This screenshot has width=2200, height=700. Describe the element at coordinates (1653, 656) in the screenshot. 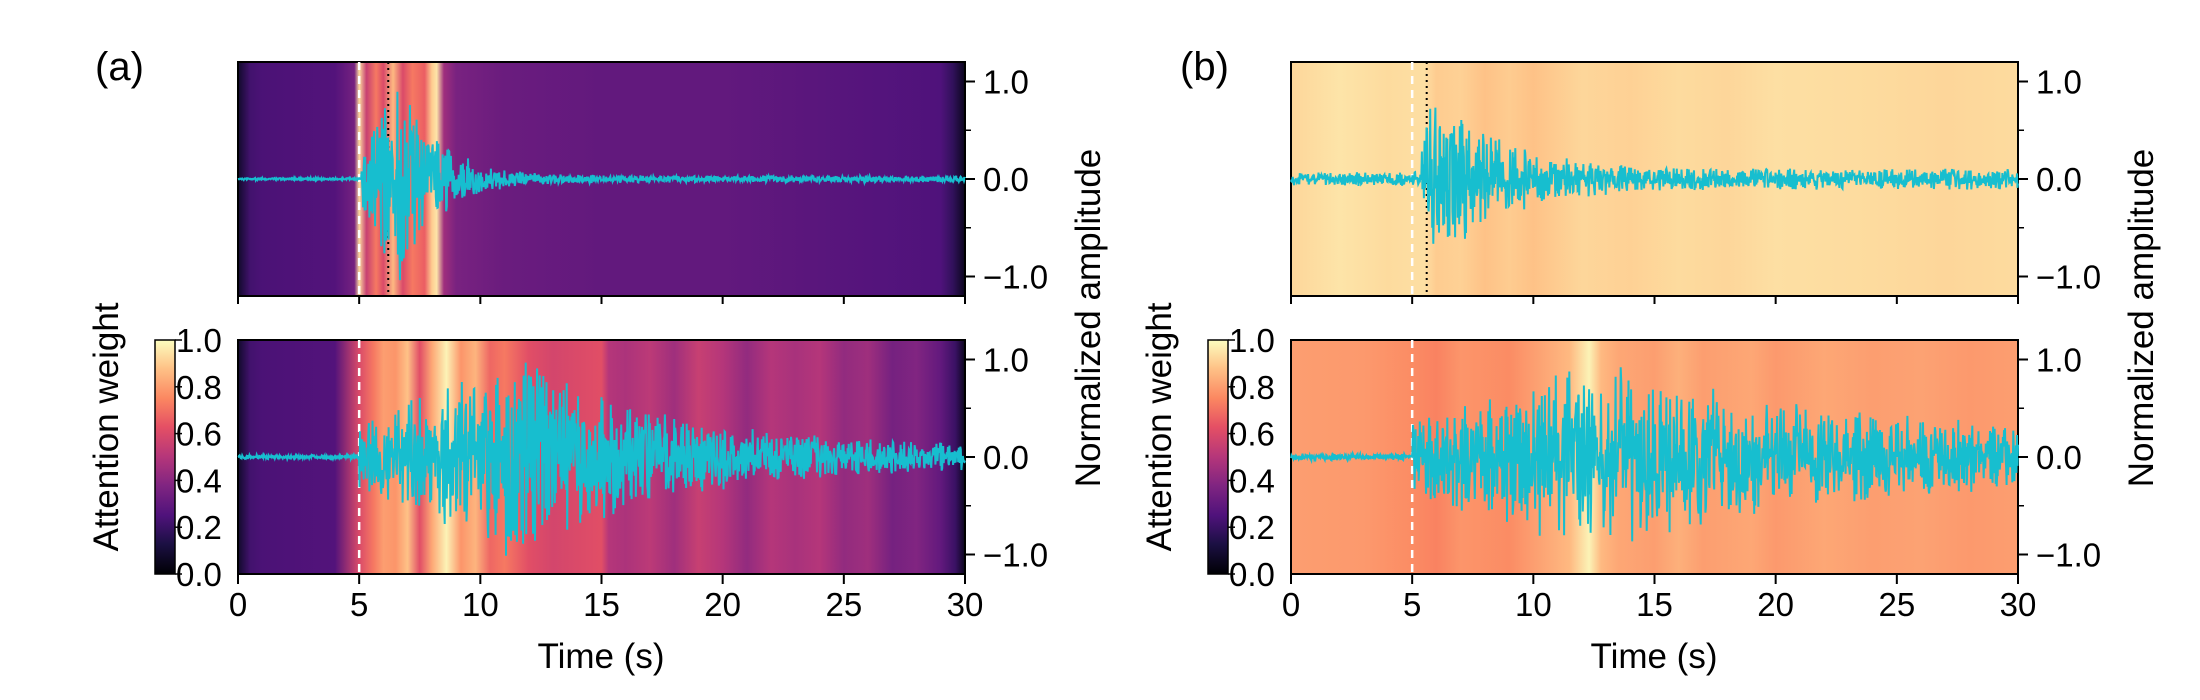

I see `panel-b-xlabel: Time (s)` at that location.